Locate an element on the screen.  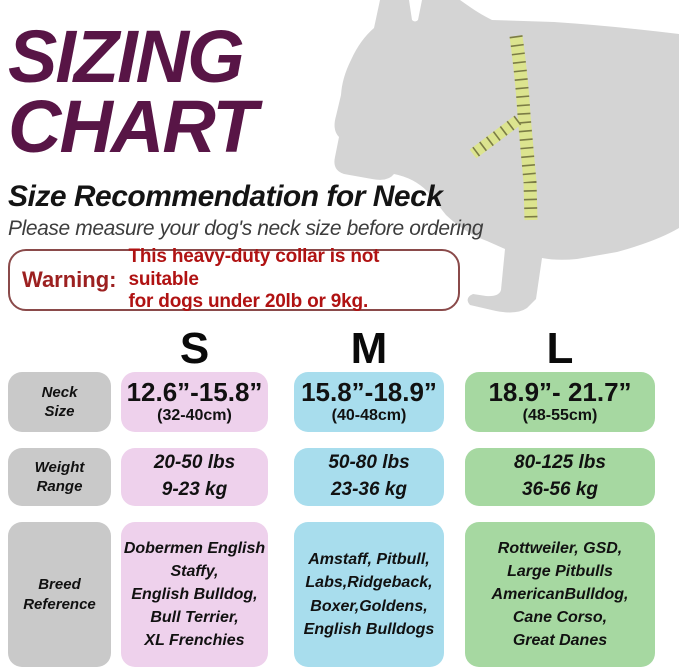
row-label-neck-size: Neck Size is located at coordinates (59, 402).